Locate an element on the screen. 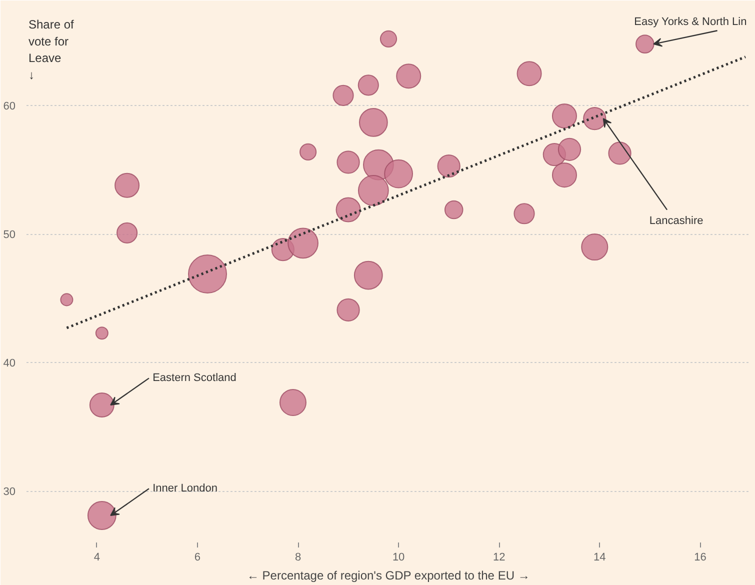  y-tick-label: 60 is located at coordinates (9, 106).